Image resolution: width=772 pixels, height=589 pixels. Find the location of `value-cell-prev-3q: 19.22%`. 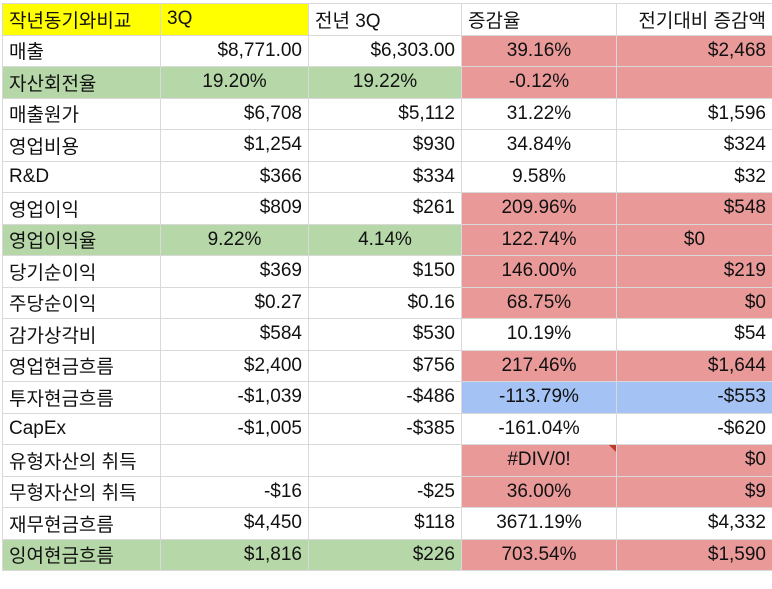

value-cell-prev-3q: 19.22% is located at coordinates (385, 82).